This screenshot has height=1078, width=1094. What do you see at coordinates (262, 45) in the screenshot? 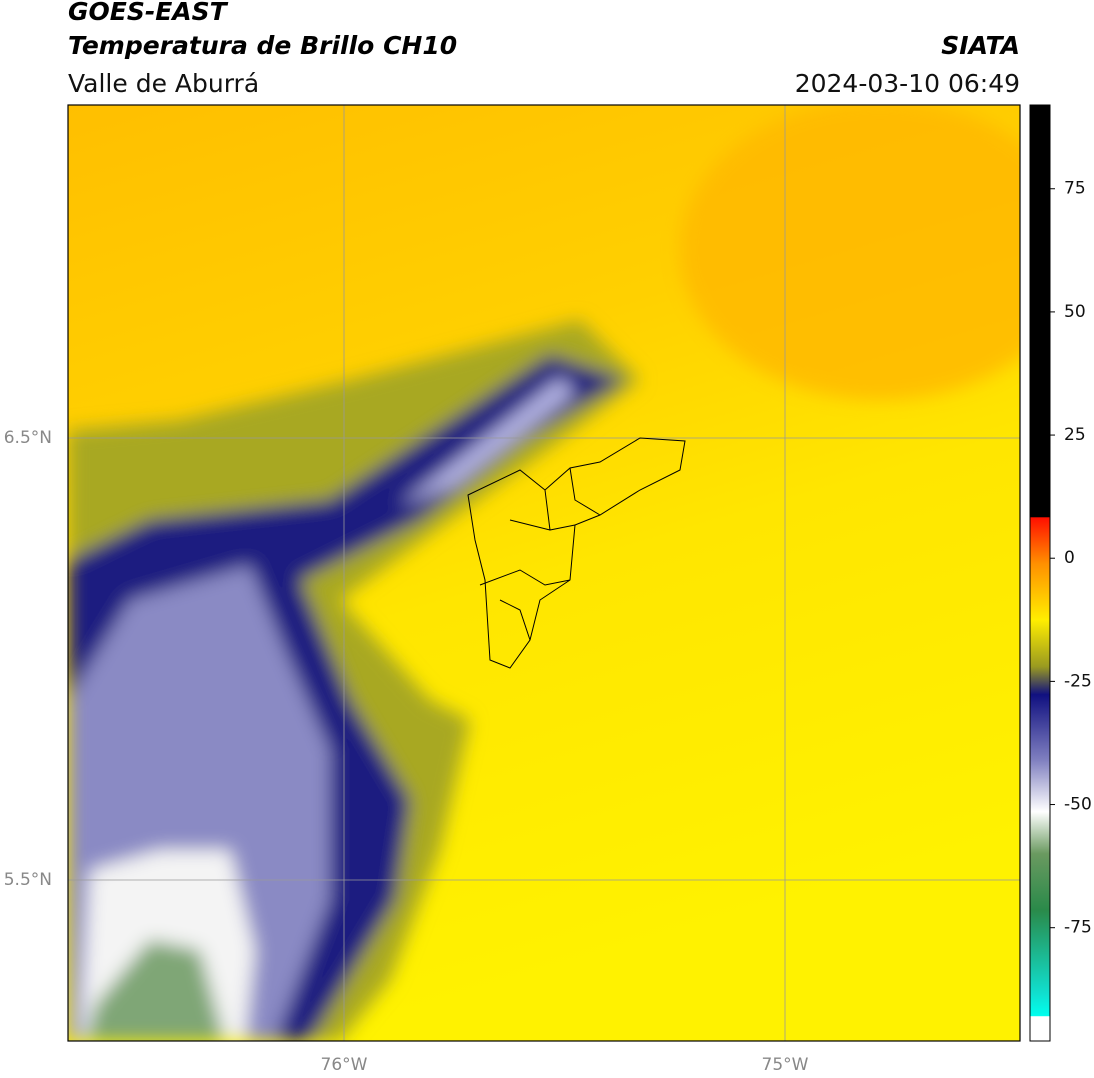
I see `subtitle: Temperatura de Brillo CH10` at bounding box center [262, 45].